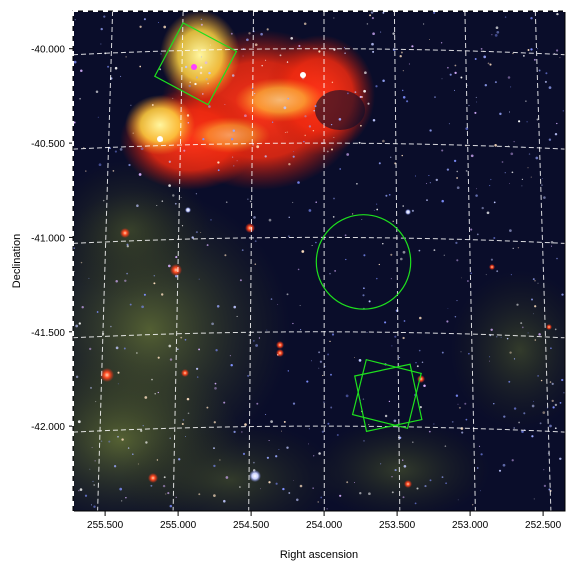 The width and height of the screenshot is (567, 563). Describe the element at coordinates (319, 555) in the screenshot. I see `x-axis-label: Right ascension` at that location.